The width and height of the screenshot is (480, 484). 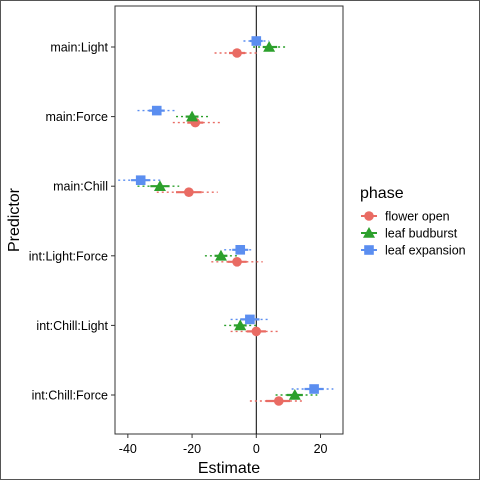 What do you see at coordinates (256, 449) in the screenshot?
I see `x-tick-label: 0` at bounding box center [256, 449].